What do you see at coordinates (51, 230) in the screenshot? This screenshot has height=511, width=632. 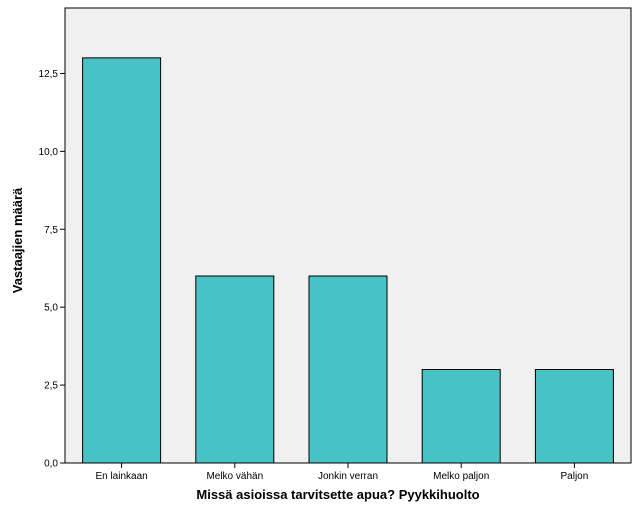 I see `y-tick-label: 7,5` at bounding box center [51, 230].